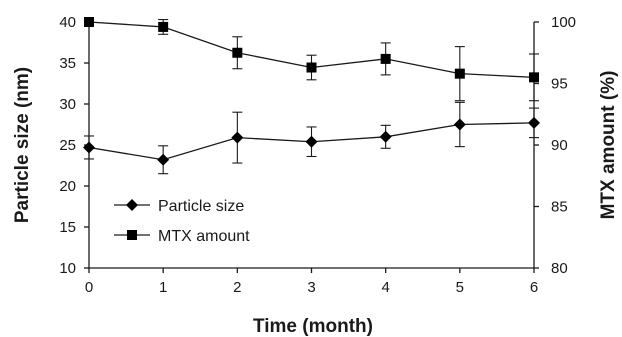 This screenshot has width=622, height=337. I want to click on y-left-tick-label: 15, so click(67, 227).